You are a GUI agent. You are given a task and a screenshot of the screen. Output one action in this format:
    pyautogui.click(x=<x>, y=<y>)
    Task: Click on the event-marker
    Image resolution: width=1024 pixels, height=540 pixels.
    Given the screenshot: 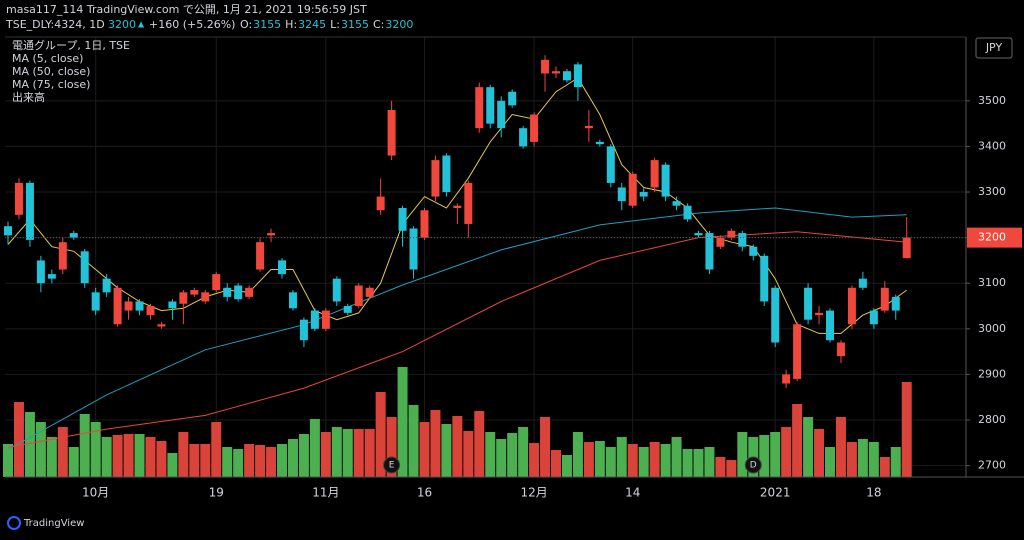 What is the action you would take?
    pyautogui.click(x=753, y=465)
    